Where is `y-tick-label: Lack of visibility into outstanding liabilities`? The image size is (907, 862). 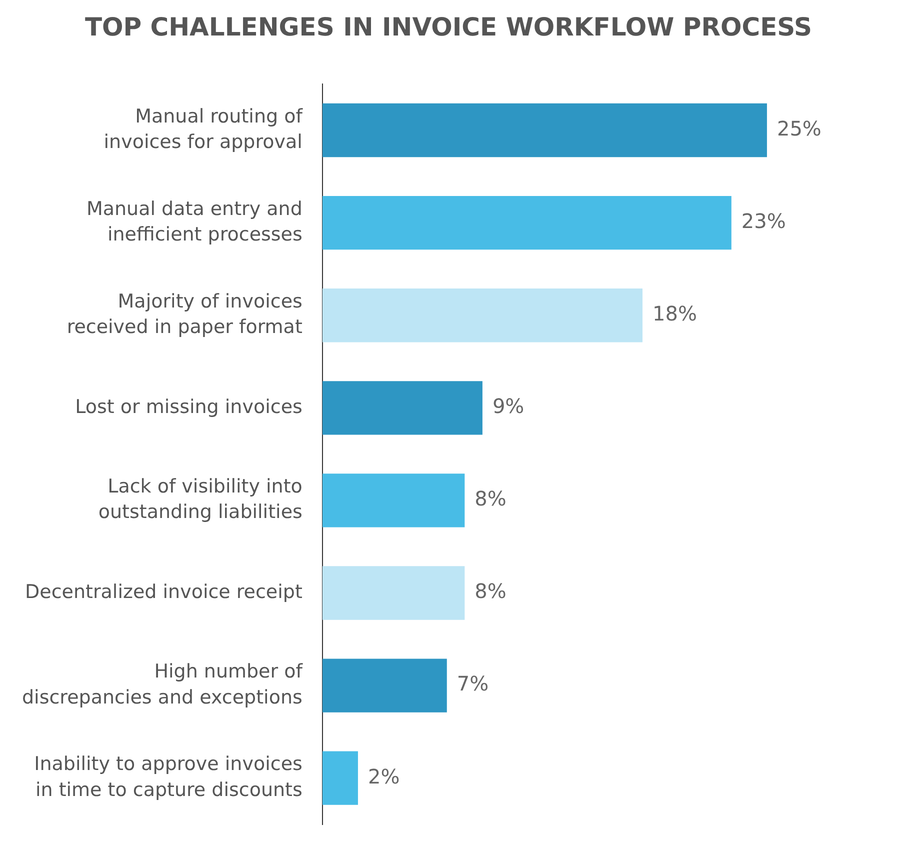
y-tick-label: Lack of visibility into outstanding liabilities is located at coordinates (200, 500).